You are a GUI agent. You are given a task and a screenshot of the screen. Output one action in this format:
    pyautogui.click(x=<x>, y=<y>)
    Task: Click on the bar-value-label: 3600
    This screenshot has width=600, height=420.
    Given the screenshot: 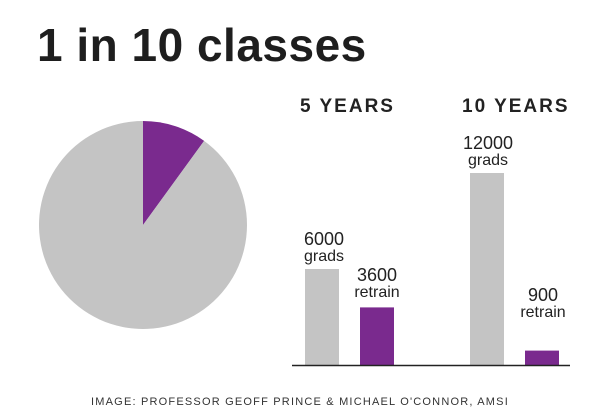 What is the action you would take?
    pyautogui.click(x=377, y=275)
    